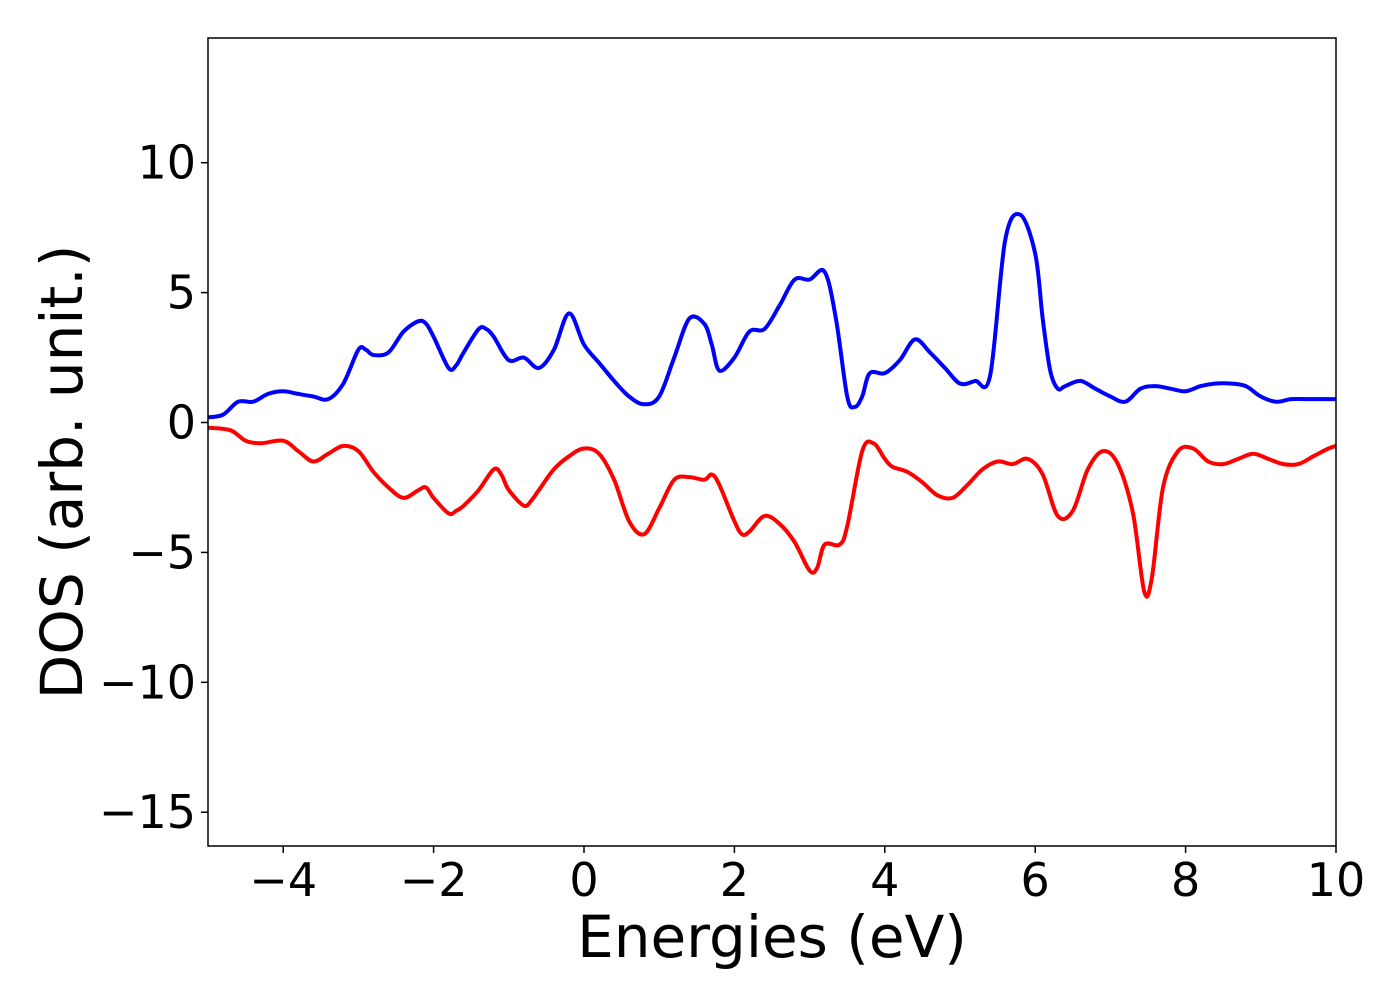 The image size is (1400, 1000). What do you see at coordinates (884, 880) in the screenshot?
I see `x-tick-label: 4` at bounding box center [884, 880].